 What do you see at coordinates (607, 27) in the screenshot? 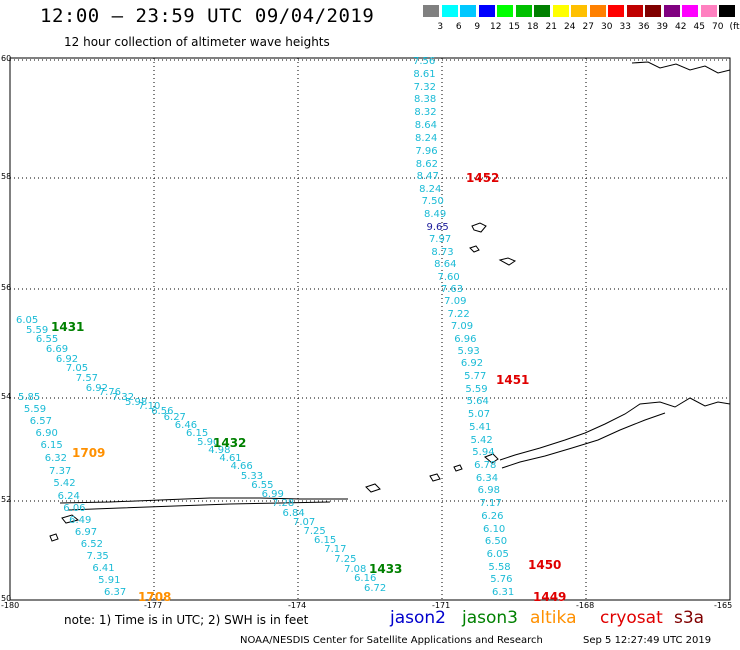
I see `legend-label: 30` at bounding box center [607, 27].